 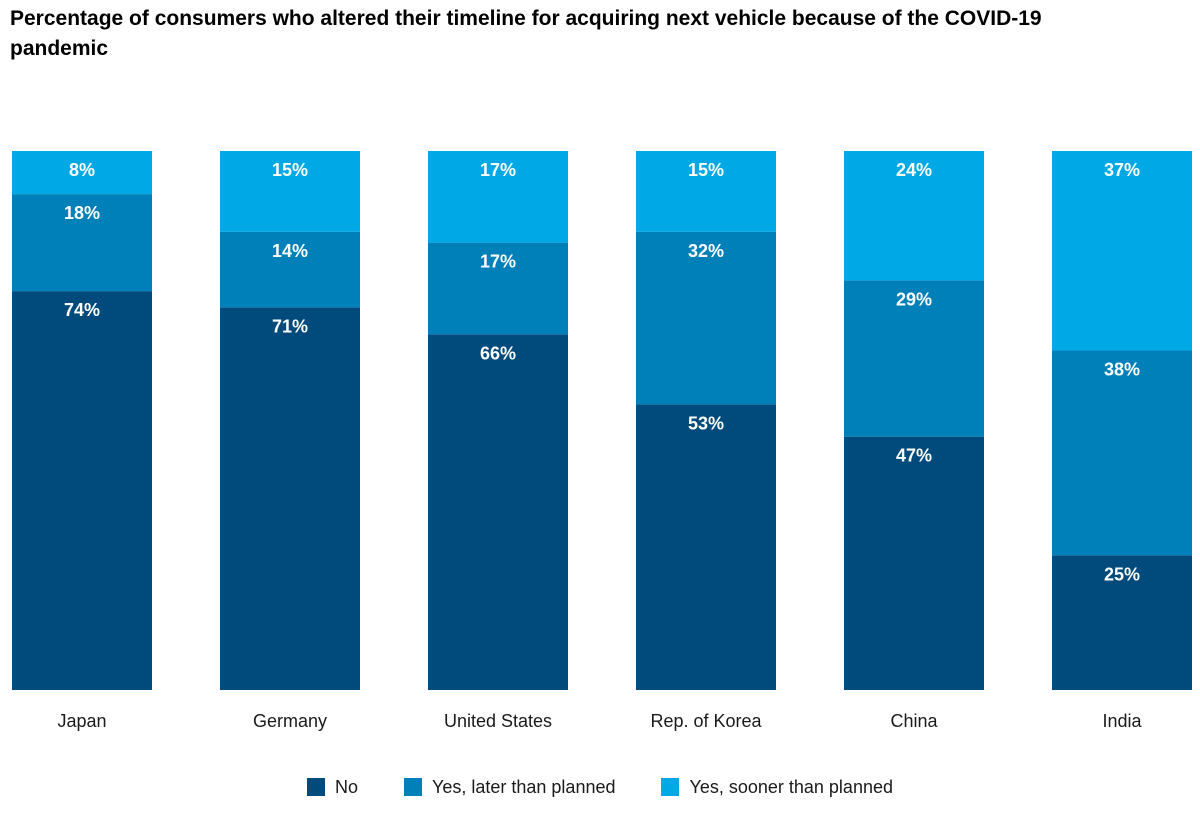 What do you see at coordinates (498, 197) in the screenshot?
I see `bar-united-states-sooner` at bounding box center [498, 197].